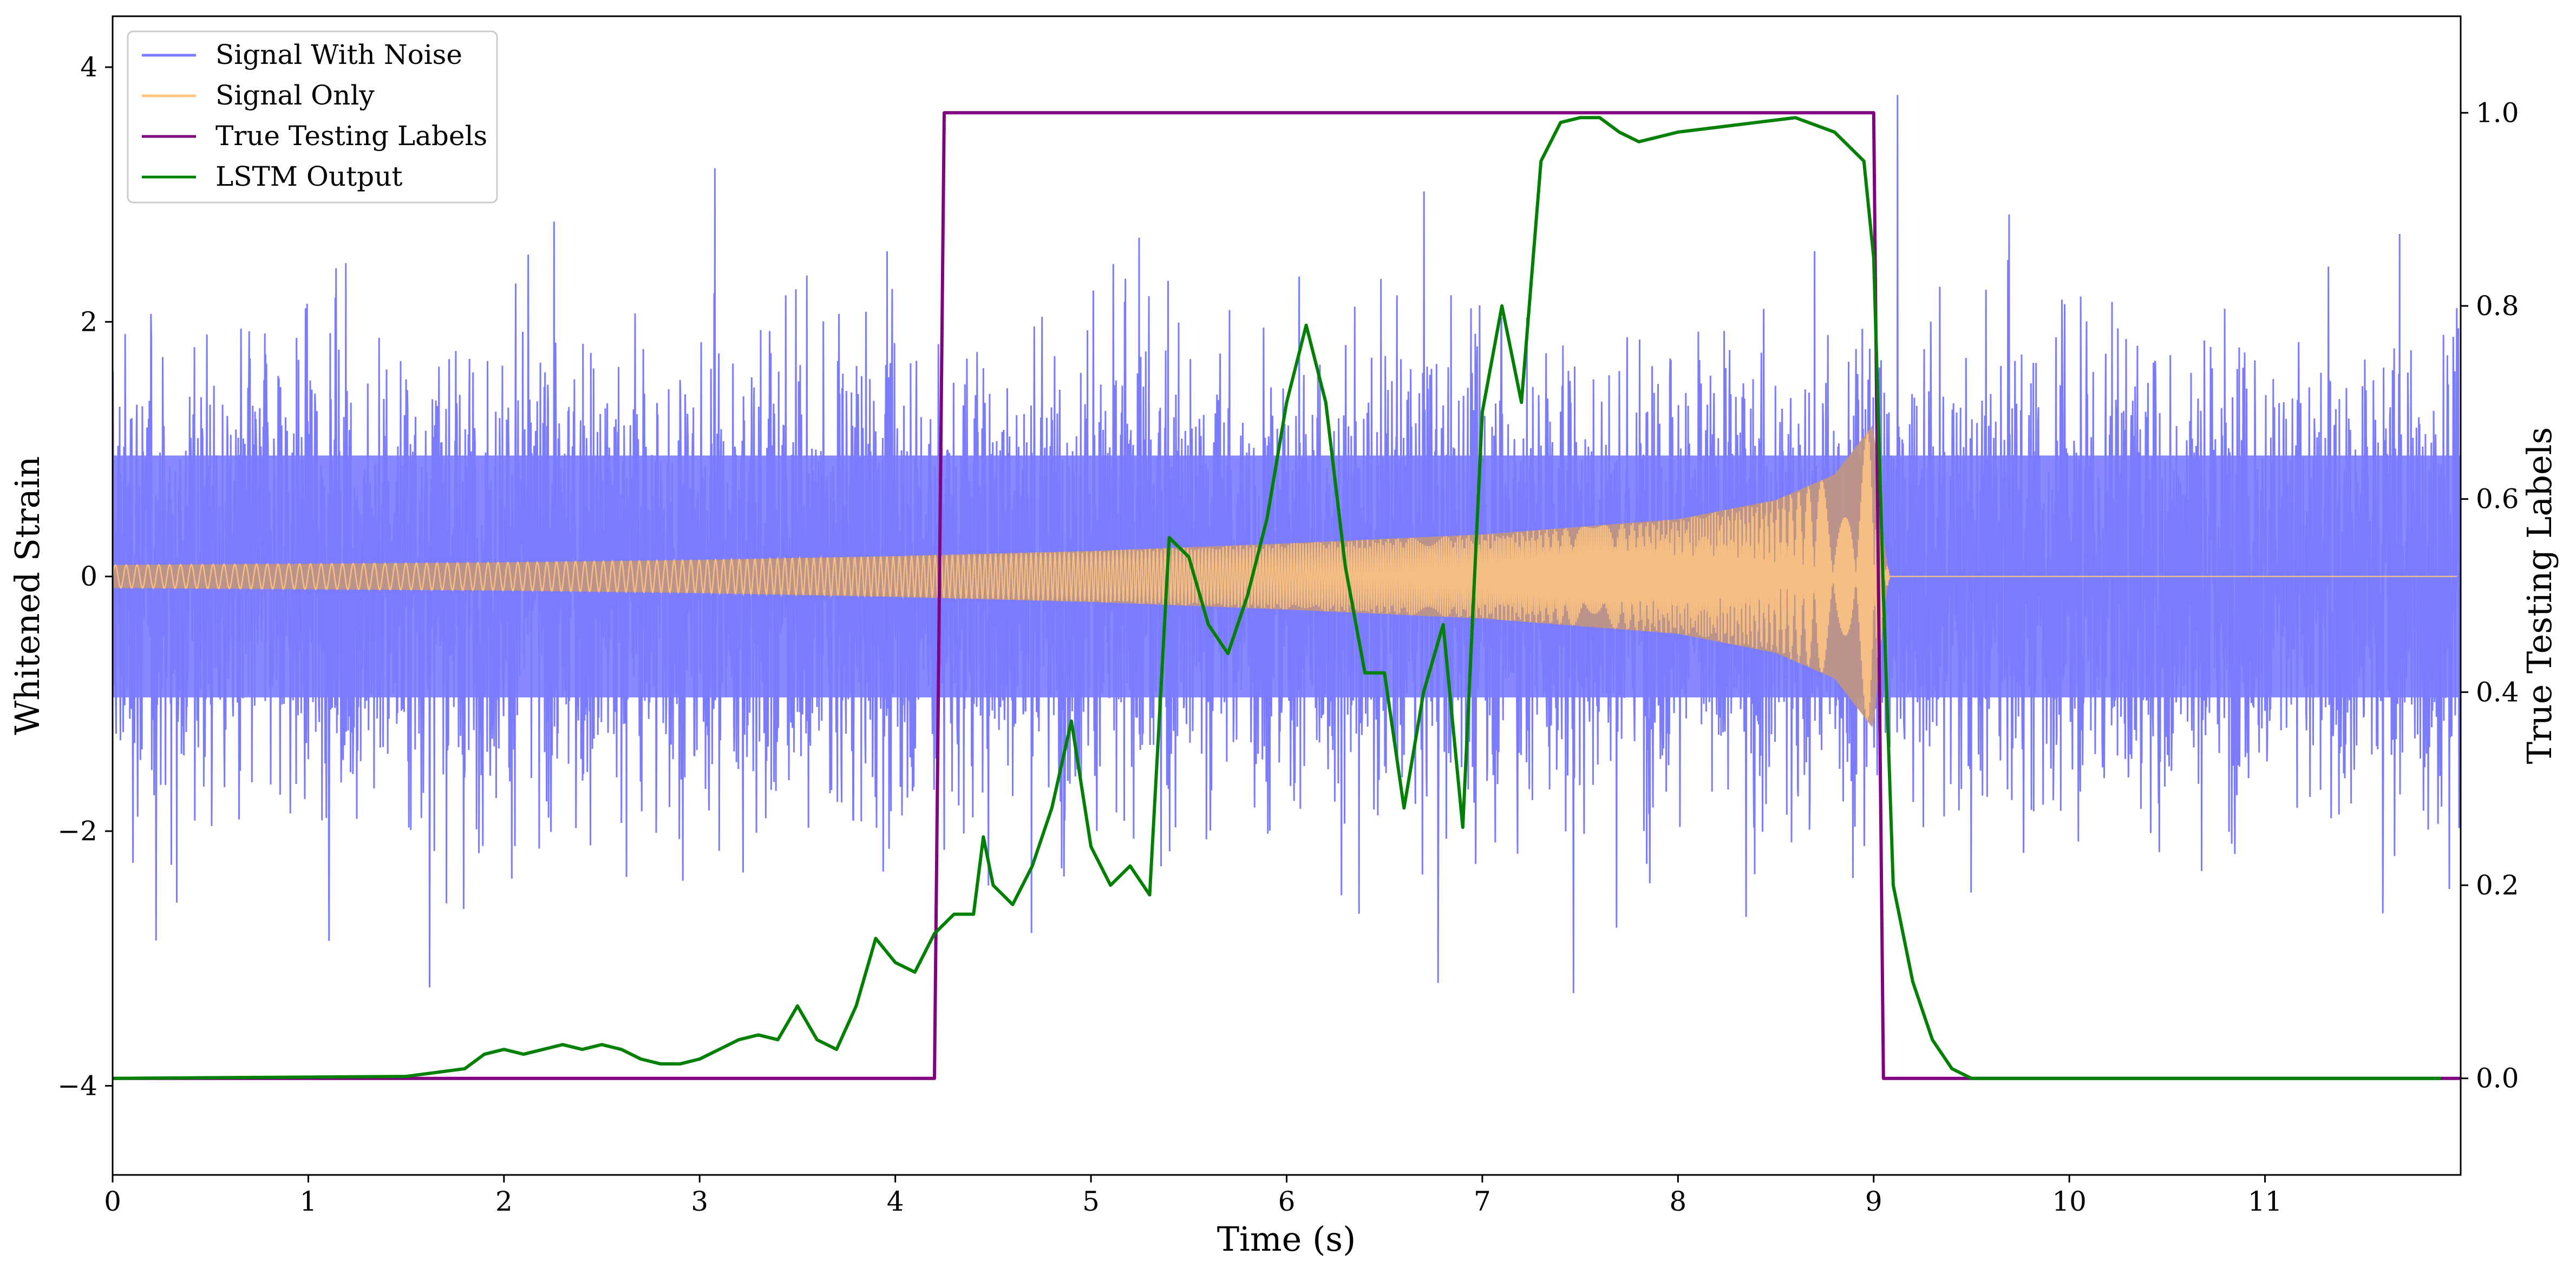 The width and height of the screenshot is (2576, 1274). I want to click on y-left-tick-label: −4, so click(77, 1085).